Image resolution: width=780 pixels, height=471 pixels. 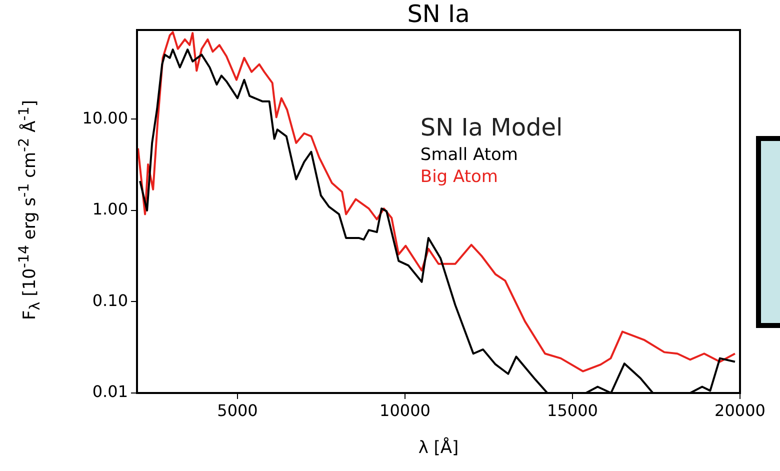 What do you see at coordinates (110, 209) in the screenshot?
I see `y-tick-label: 1.00` at bounding box center [110, 209].